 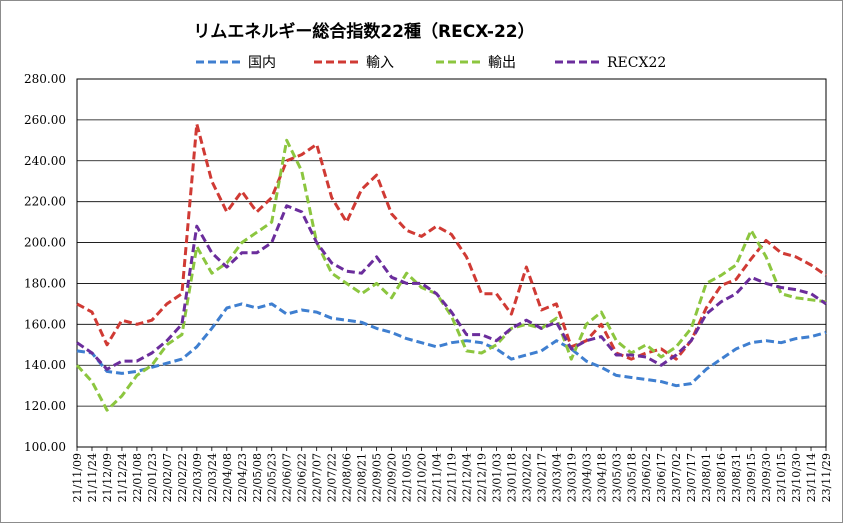 What do you see at coordinates (392, 477) in the screenshot?
I see `x-tick-label: 22/09/20` at bounding box center [392, 477].